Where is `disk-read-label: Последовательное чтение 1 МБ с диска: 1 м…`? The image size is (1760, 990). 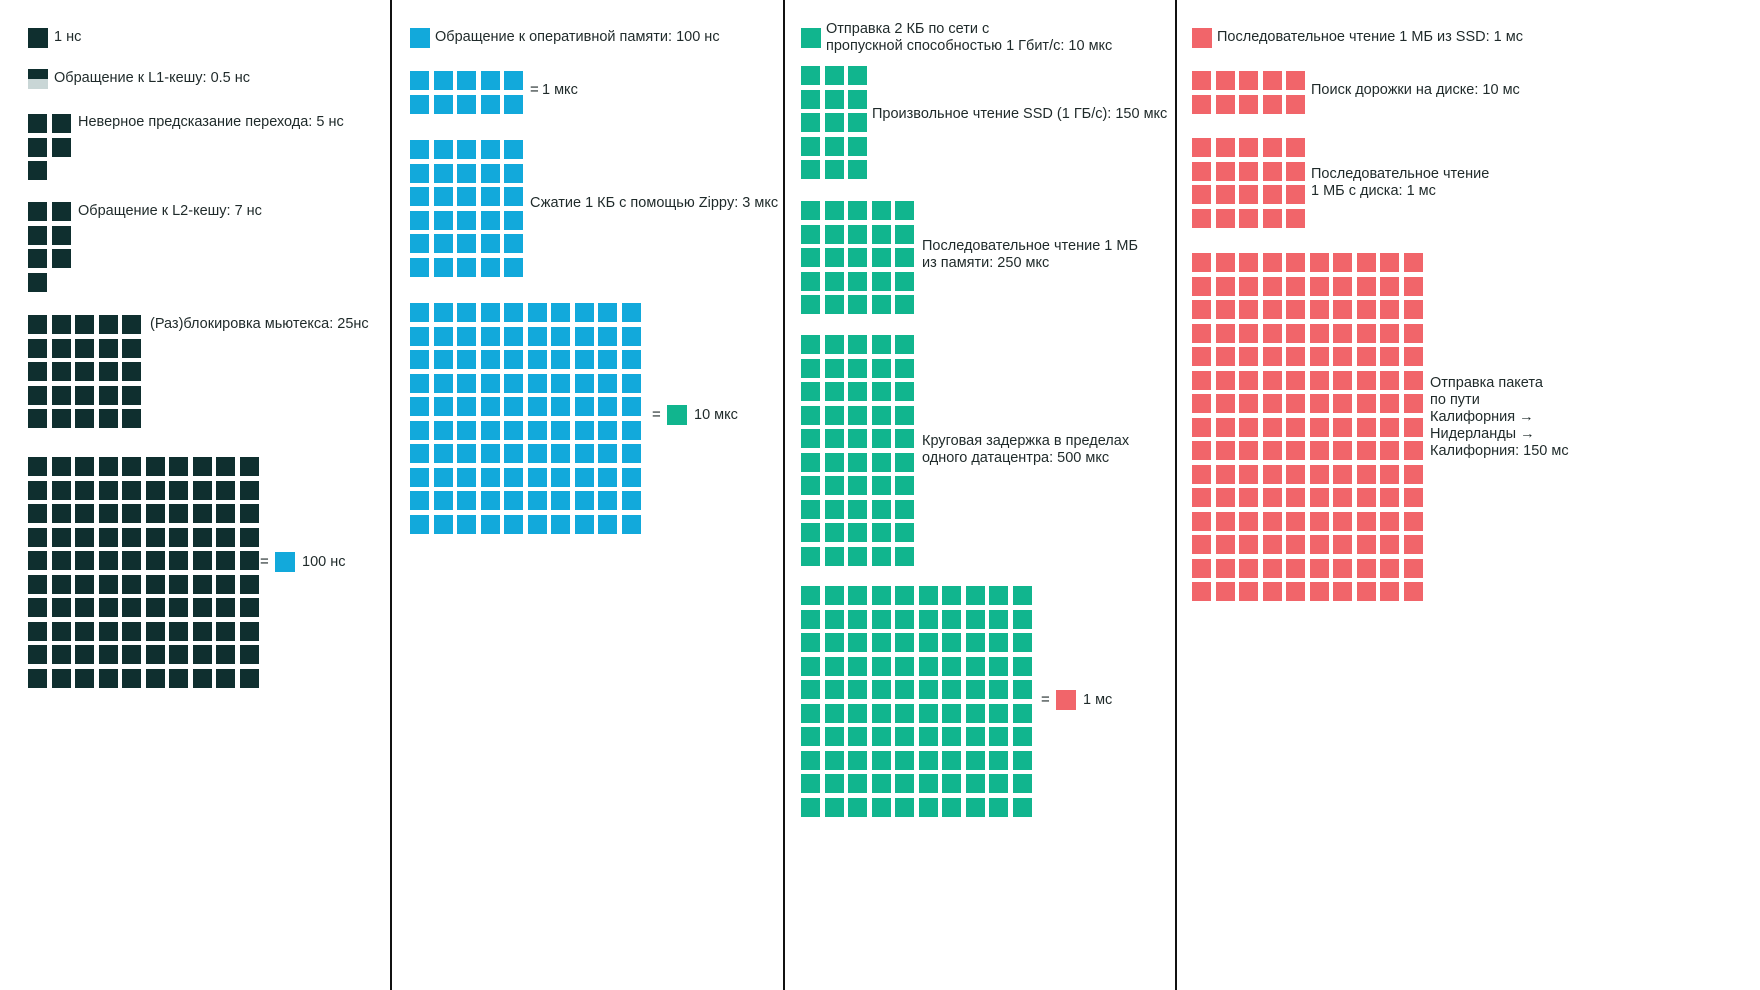 disk-read-label: Последовательное чтение 1 МБ с диска: 1 м… is located at coordinates (1400, 183).